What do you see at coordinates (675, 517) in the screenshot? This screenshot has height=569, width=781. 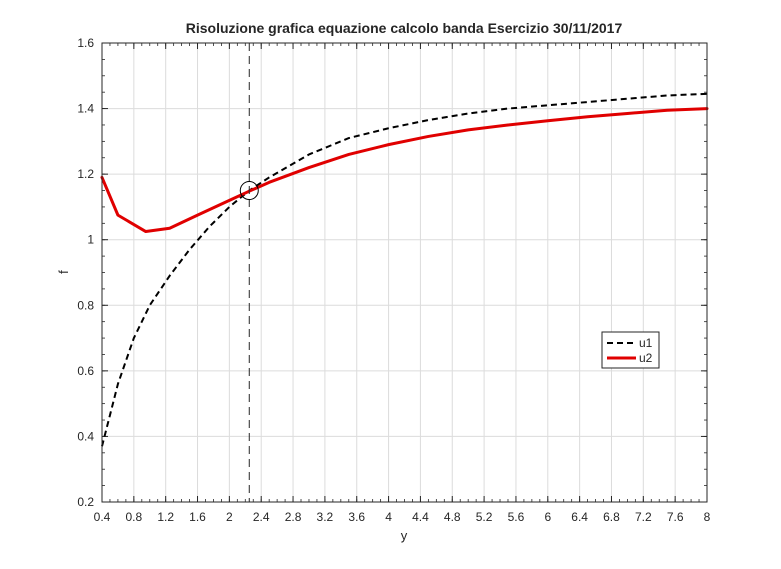 I see `x-tick-label: 7.6` at bounding box center [675, 517].